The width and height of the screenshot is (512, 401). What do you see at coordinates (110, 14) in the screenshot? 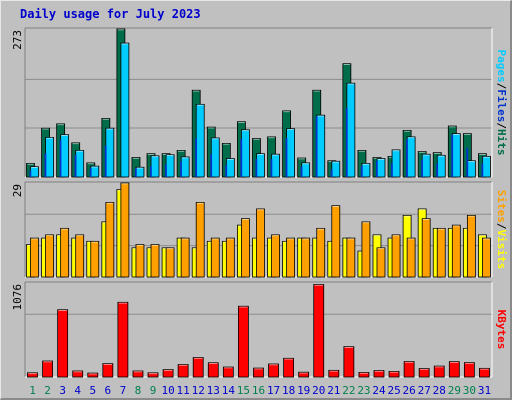
I see `page-title: Daily usage for July 2023` at bounding box center [110, 14].